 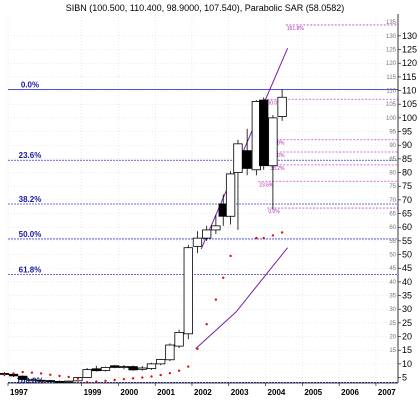 I want to click on y-tick-label-inner: 125, so click(x=391, y=51).